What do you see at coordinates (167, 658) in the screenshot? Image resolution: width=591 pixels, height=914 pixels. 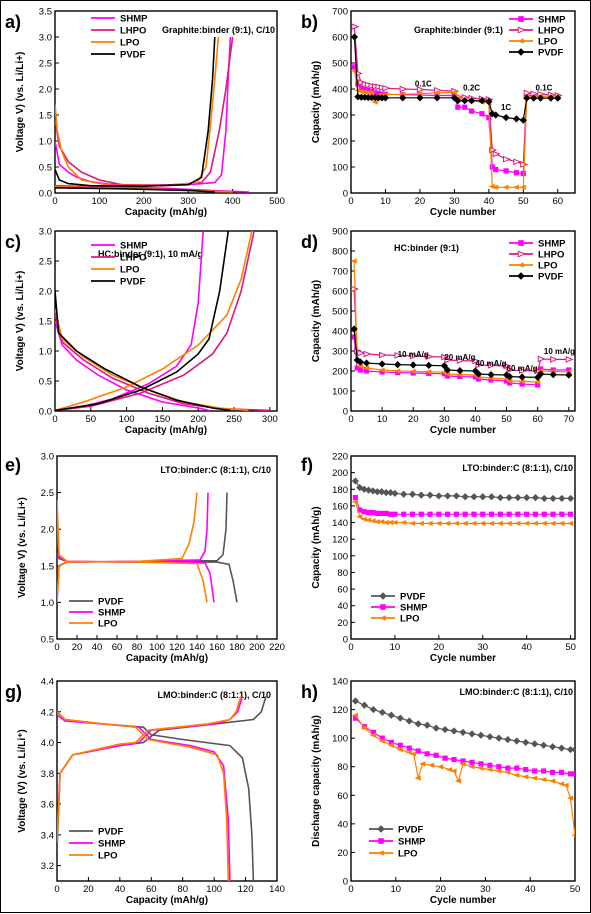 I see `x-axis-label: Capacity (mAh/g)` at bounding box center [167, 658].